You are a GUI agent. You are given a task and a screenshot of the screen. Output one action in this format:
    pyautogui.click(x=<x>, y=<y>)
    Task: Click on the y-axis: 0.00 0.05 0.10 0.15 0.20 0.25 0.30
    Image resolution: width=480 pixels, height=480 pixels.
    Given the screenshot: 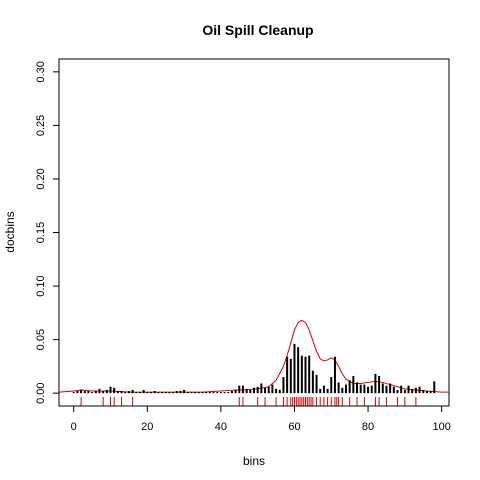 What is the action you would take?
    pyautogui.click(x=47, y=232)
    